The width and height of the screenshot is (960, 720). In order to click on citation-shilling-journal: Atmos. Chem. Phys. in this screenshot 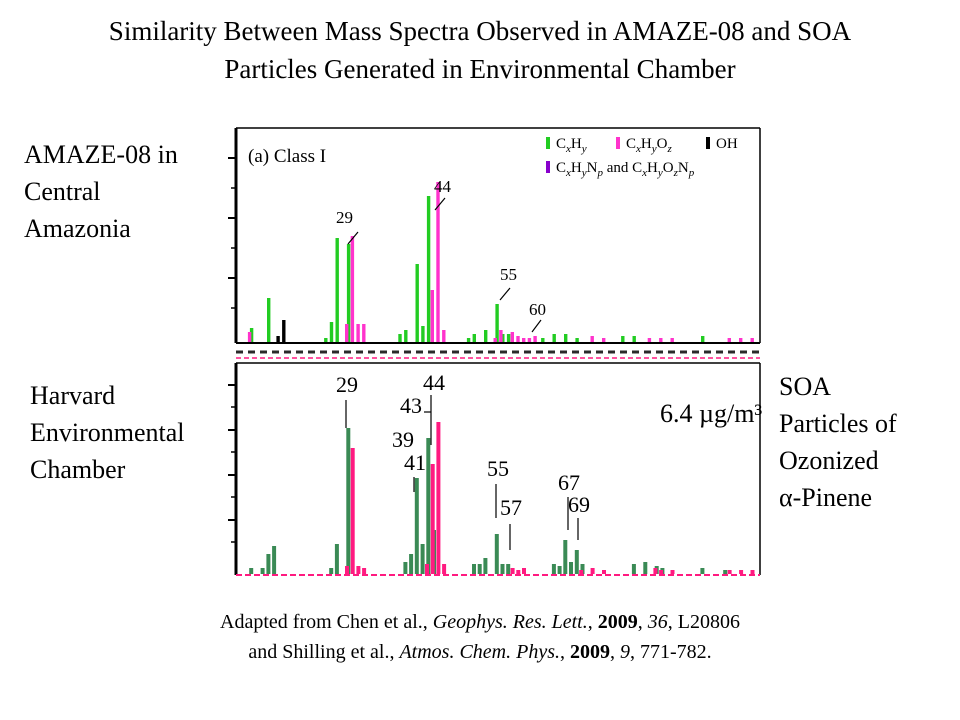, I will do `click(479, 652)`.